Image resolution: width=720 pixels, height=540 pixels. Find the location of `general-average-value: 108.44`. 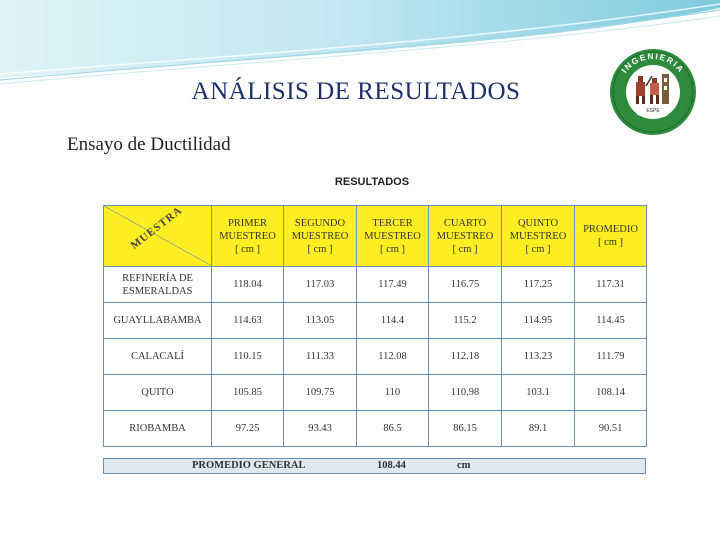

general-average-value: 108.44 is located at coordinates (391, 465).